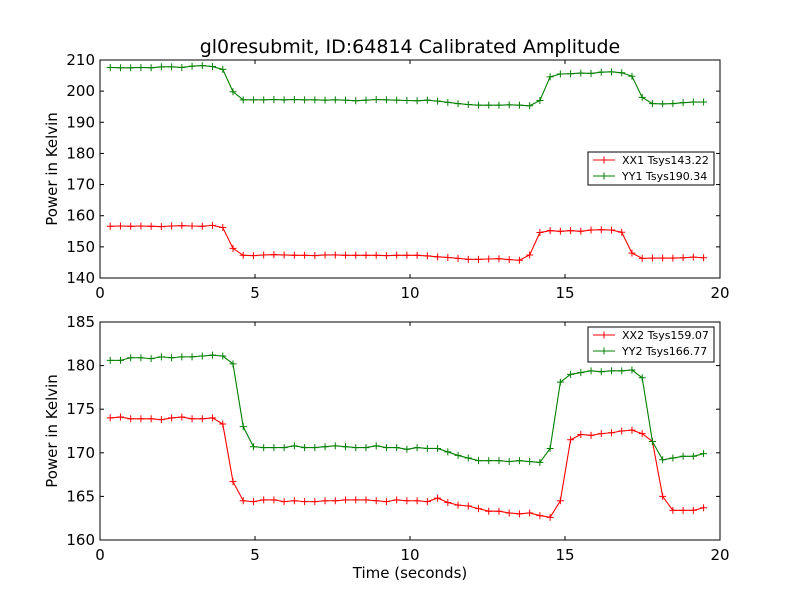 This screenshot has height=600, width=800. I want to click on y-tick-label: 160, so click(80, 216).